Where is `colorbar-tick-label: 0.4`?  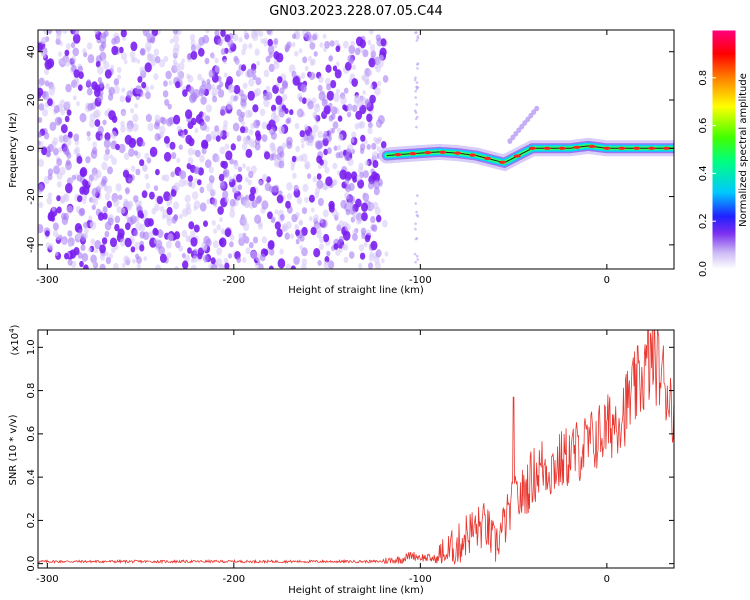
colorbar-tick-label: 0.4 is located at coordinates (703, 173).